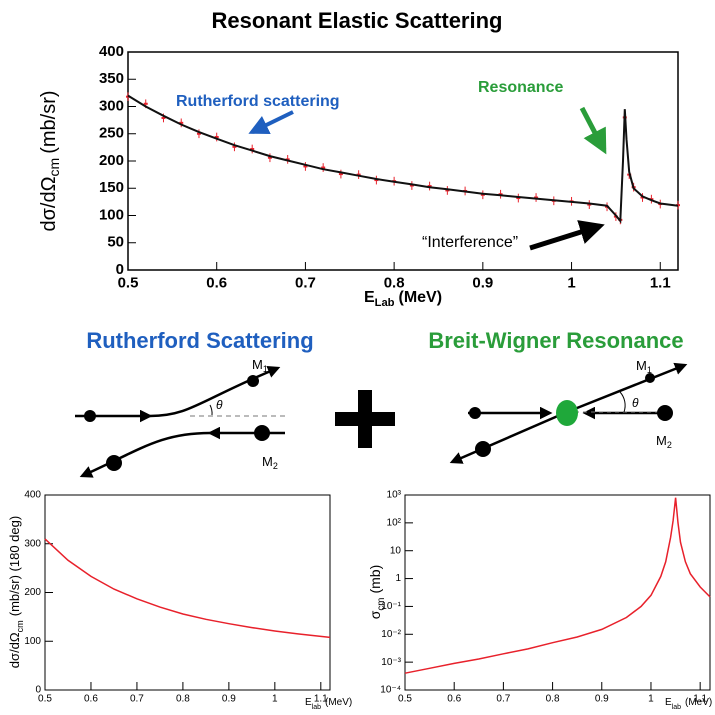 This screenshot has height=715, width=715. Describe the element at coordinates (396, 550) in the screenshot. I see `y-tick-label: 10` at that location.